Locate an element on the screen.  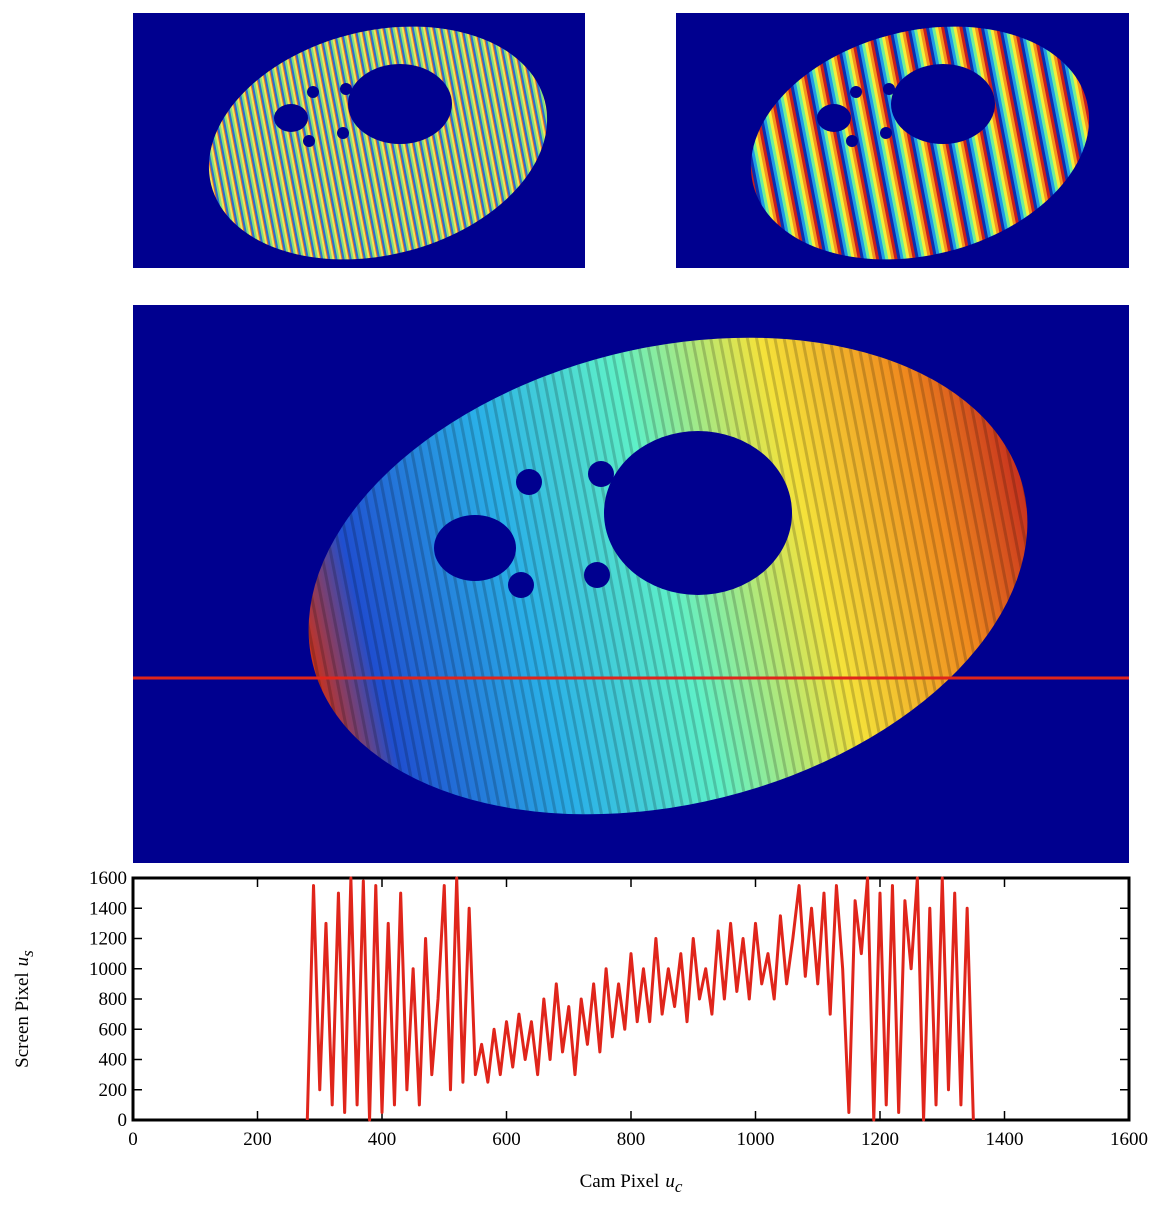
phase-map-left is located at coordinates (359, 140).